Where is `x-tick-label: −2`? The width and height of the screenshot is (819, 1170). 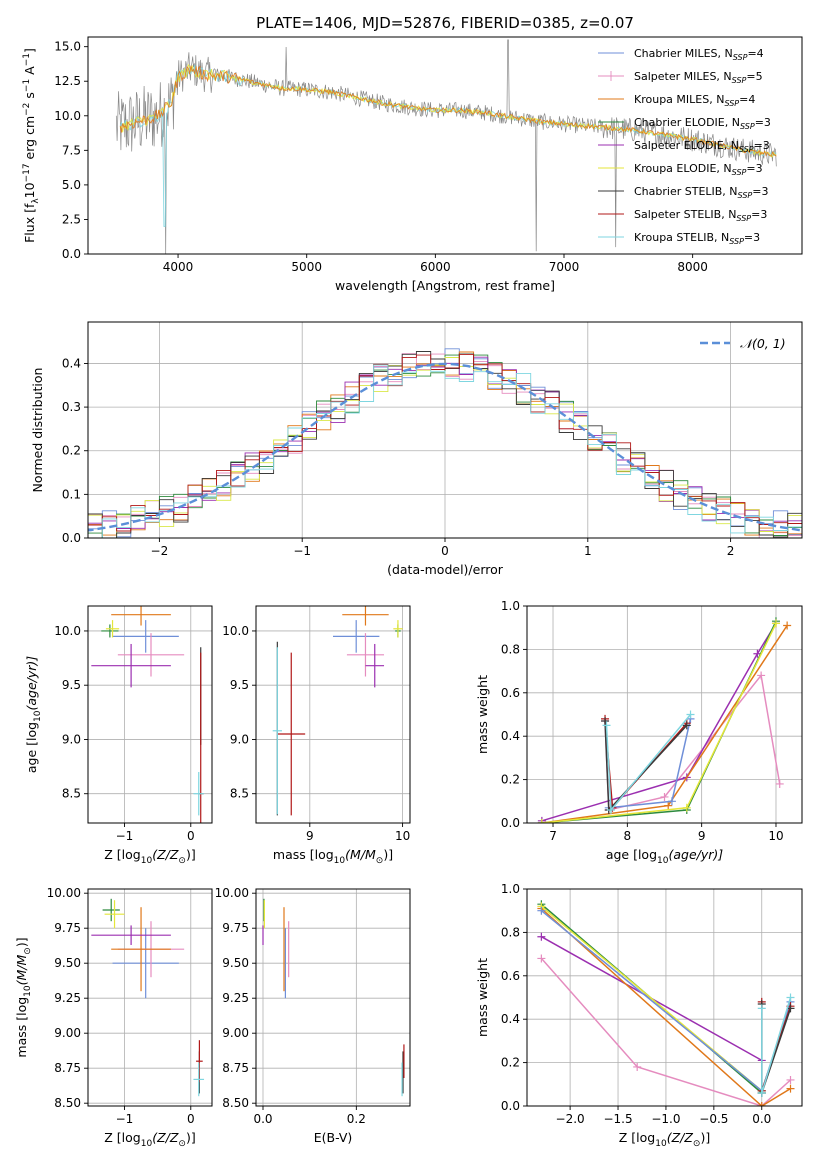 x-tick-label: −2 is located at coordinates (160, 551).